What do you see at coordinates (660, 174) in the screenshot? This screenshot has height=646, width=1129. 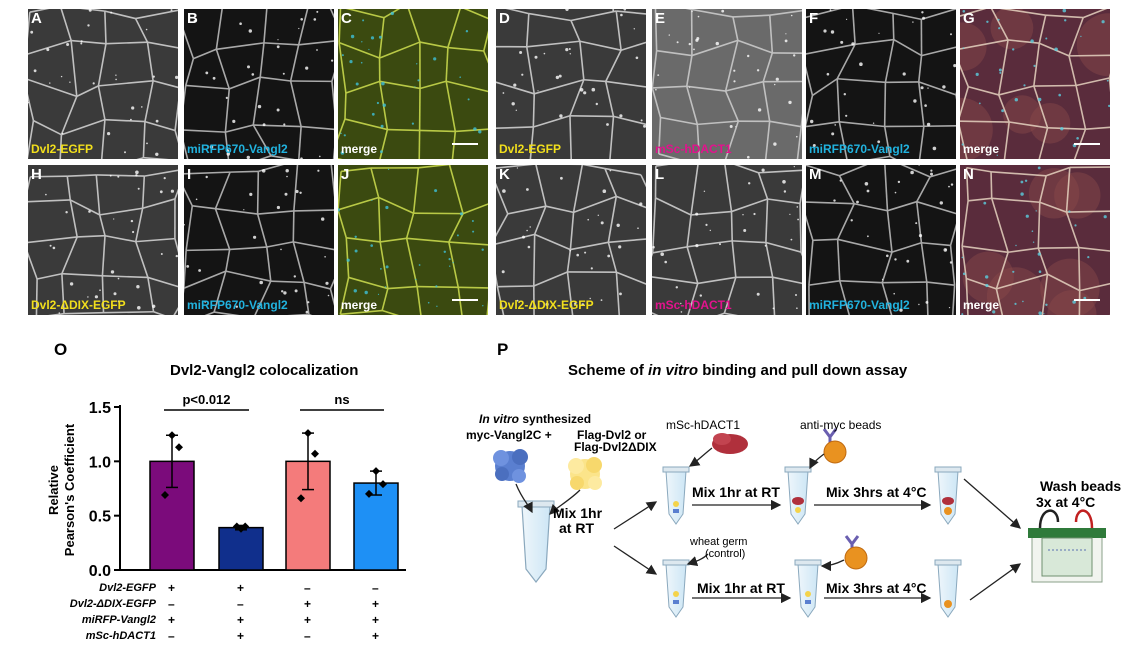 I see `panel-letter: L` at bounding box center [660, 174].